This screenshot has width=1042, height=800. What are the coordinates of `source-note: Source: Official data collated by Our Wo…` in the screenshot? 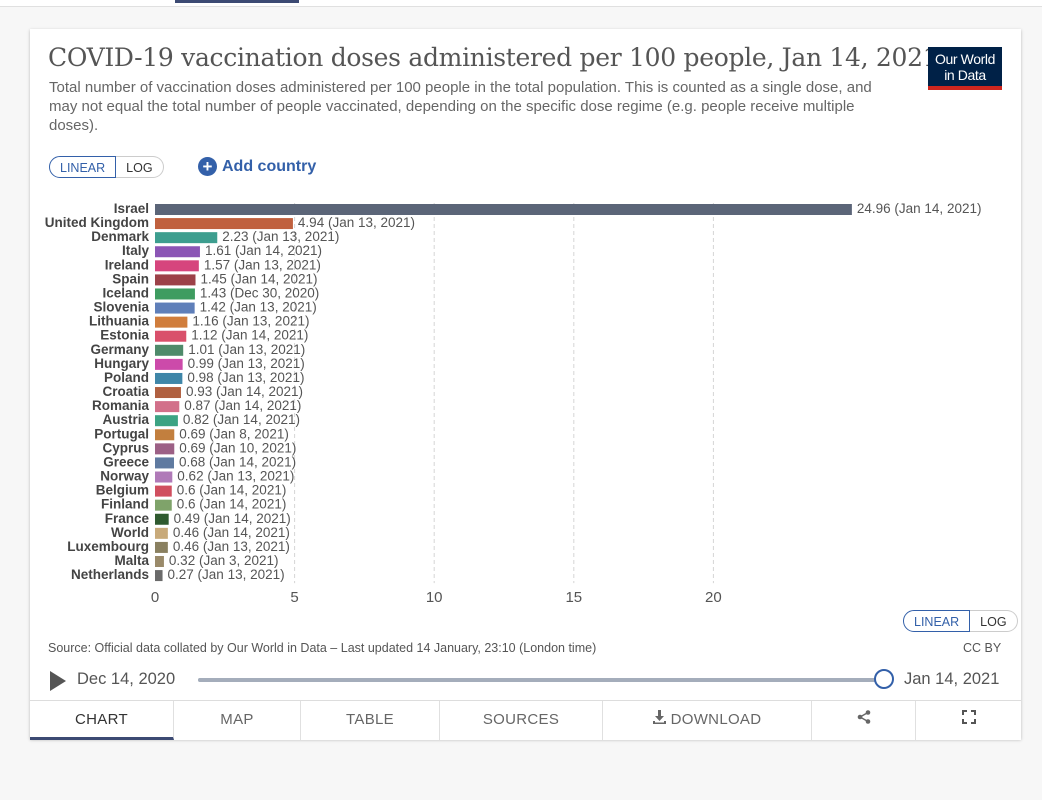 It's located at (322, 648).